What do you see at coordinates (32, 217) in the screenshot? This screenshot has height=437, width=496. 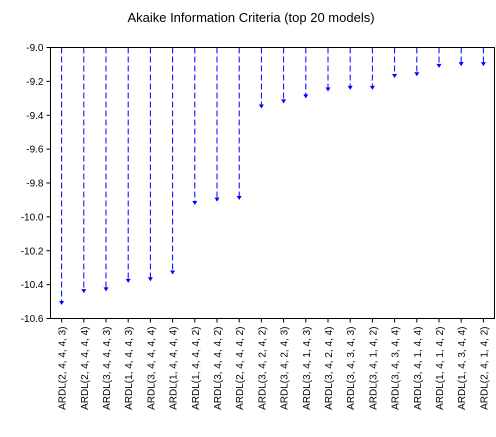 I see `y-tick-label: -10.0` at bounding box center [32, 217].